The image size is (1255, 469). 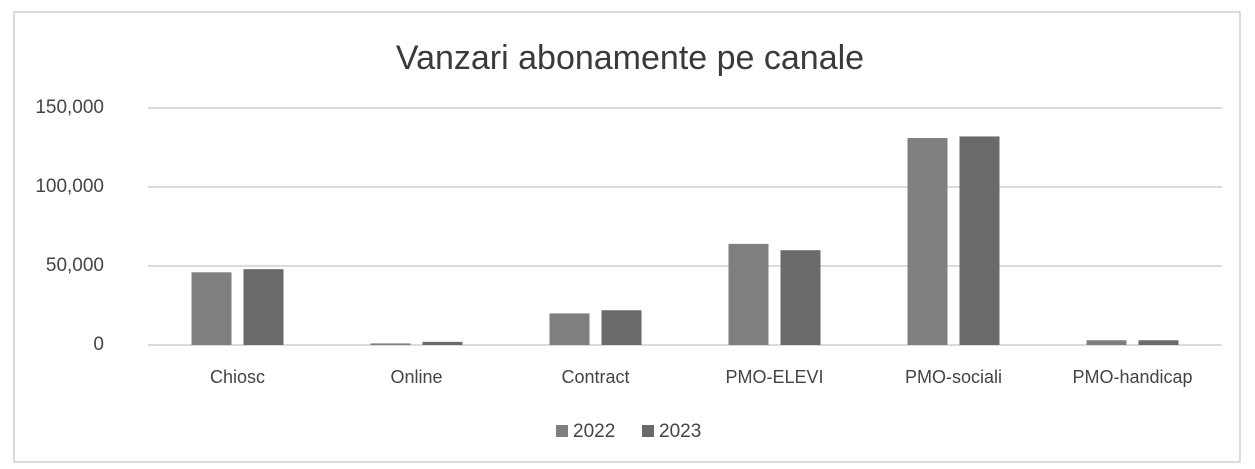 I want to click on y-tick-label: 50,000, so click(x=75, y=265).